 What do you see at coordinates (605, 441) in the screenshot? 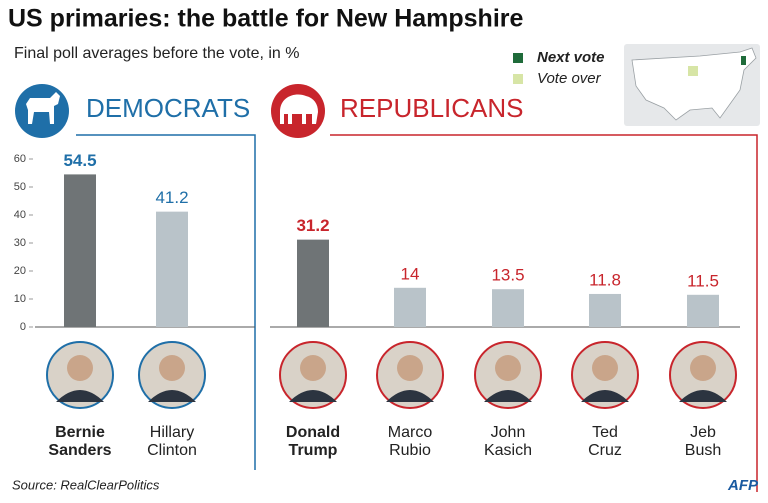
I see `candidate-name: Ted Cruz` at bounding box center [605, 441].